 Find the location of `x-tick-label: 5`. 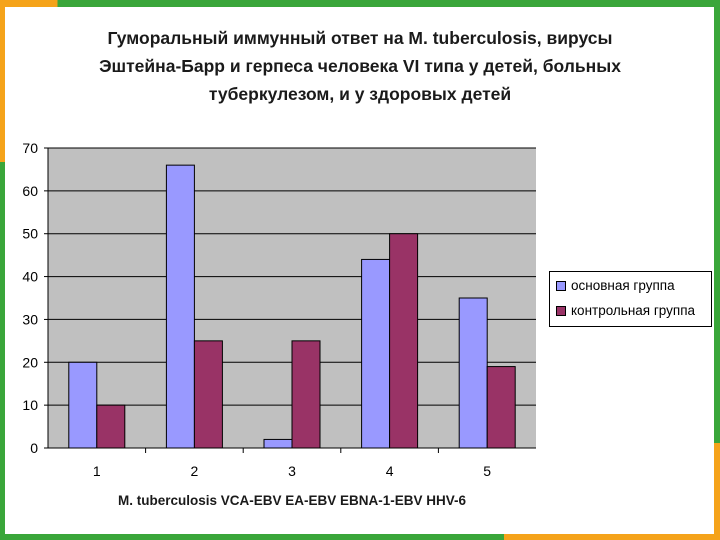

x-tick-label: 5 is located at coordinates (487, 471).